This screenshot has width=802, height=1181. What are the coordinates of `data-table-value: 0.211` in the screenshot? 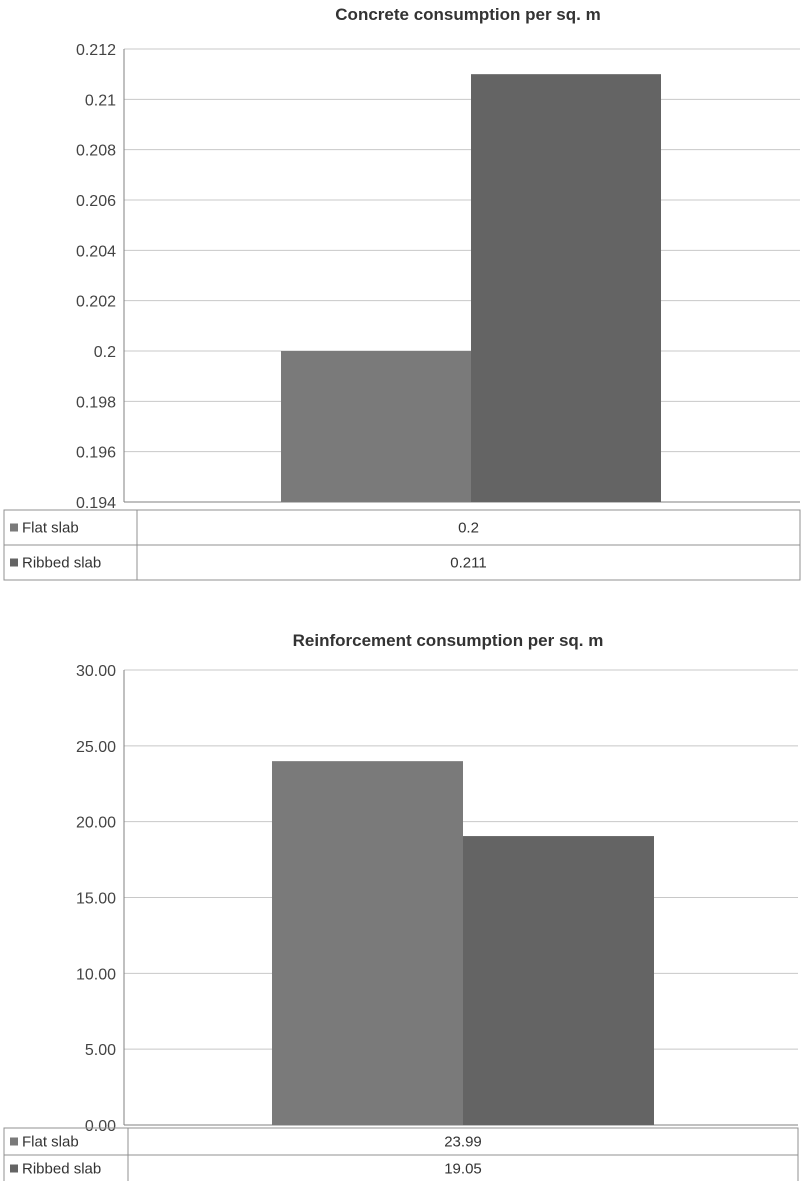 It's located at (468, 563).